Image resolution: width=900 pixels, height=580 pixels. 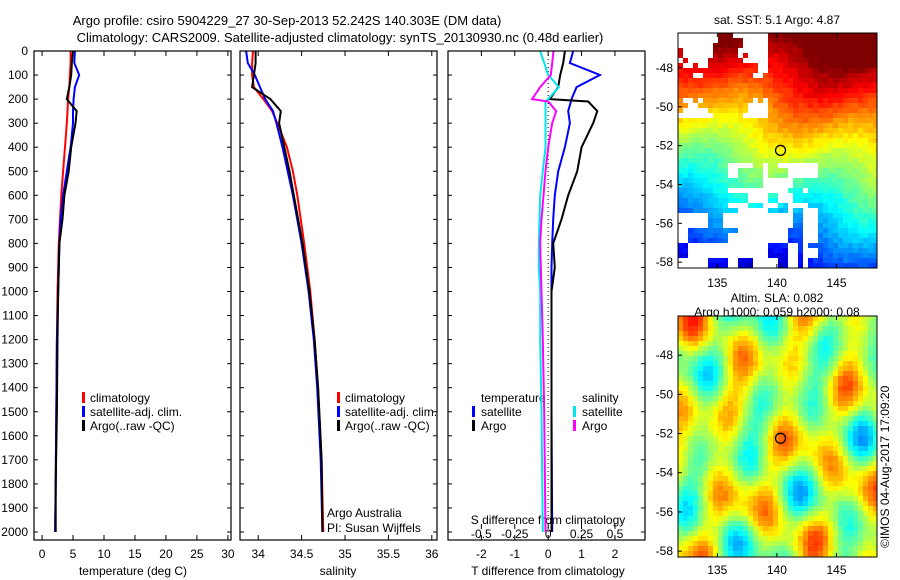 I want to click on x-tick-label: 35.5, so click(x=389, y=554).